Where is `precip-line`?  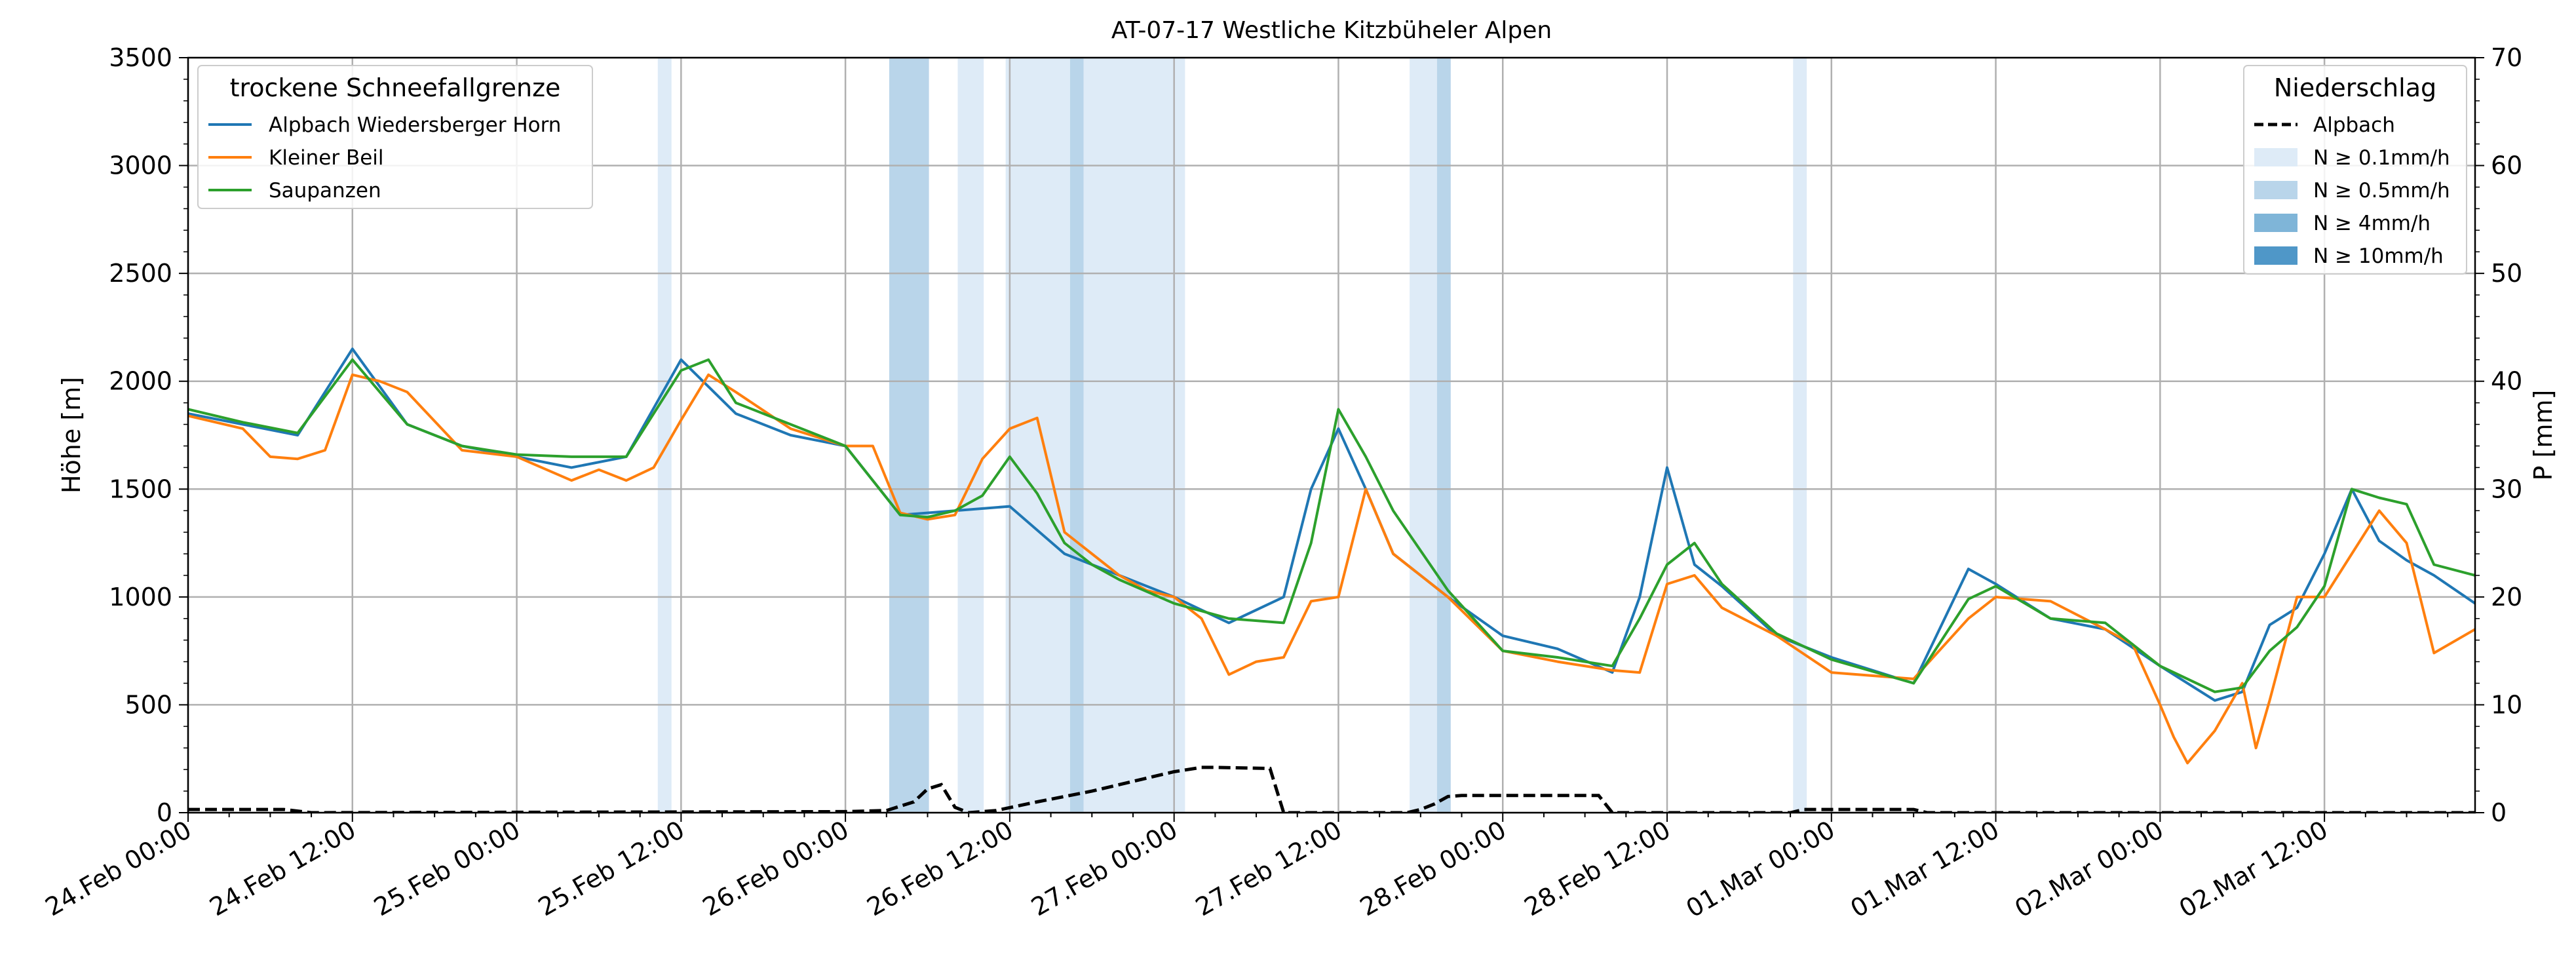
precip-line is located at coordinates (1331, 789).